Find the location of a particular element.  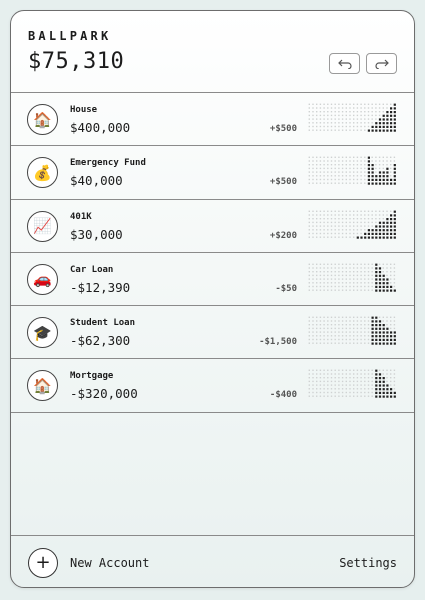

account-name: Student Loan is located at coordinates (103, 323).